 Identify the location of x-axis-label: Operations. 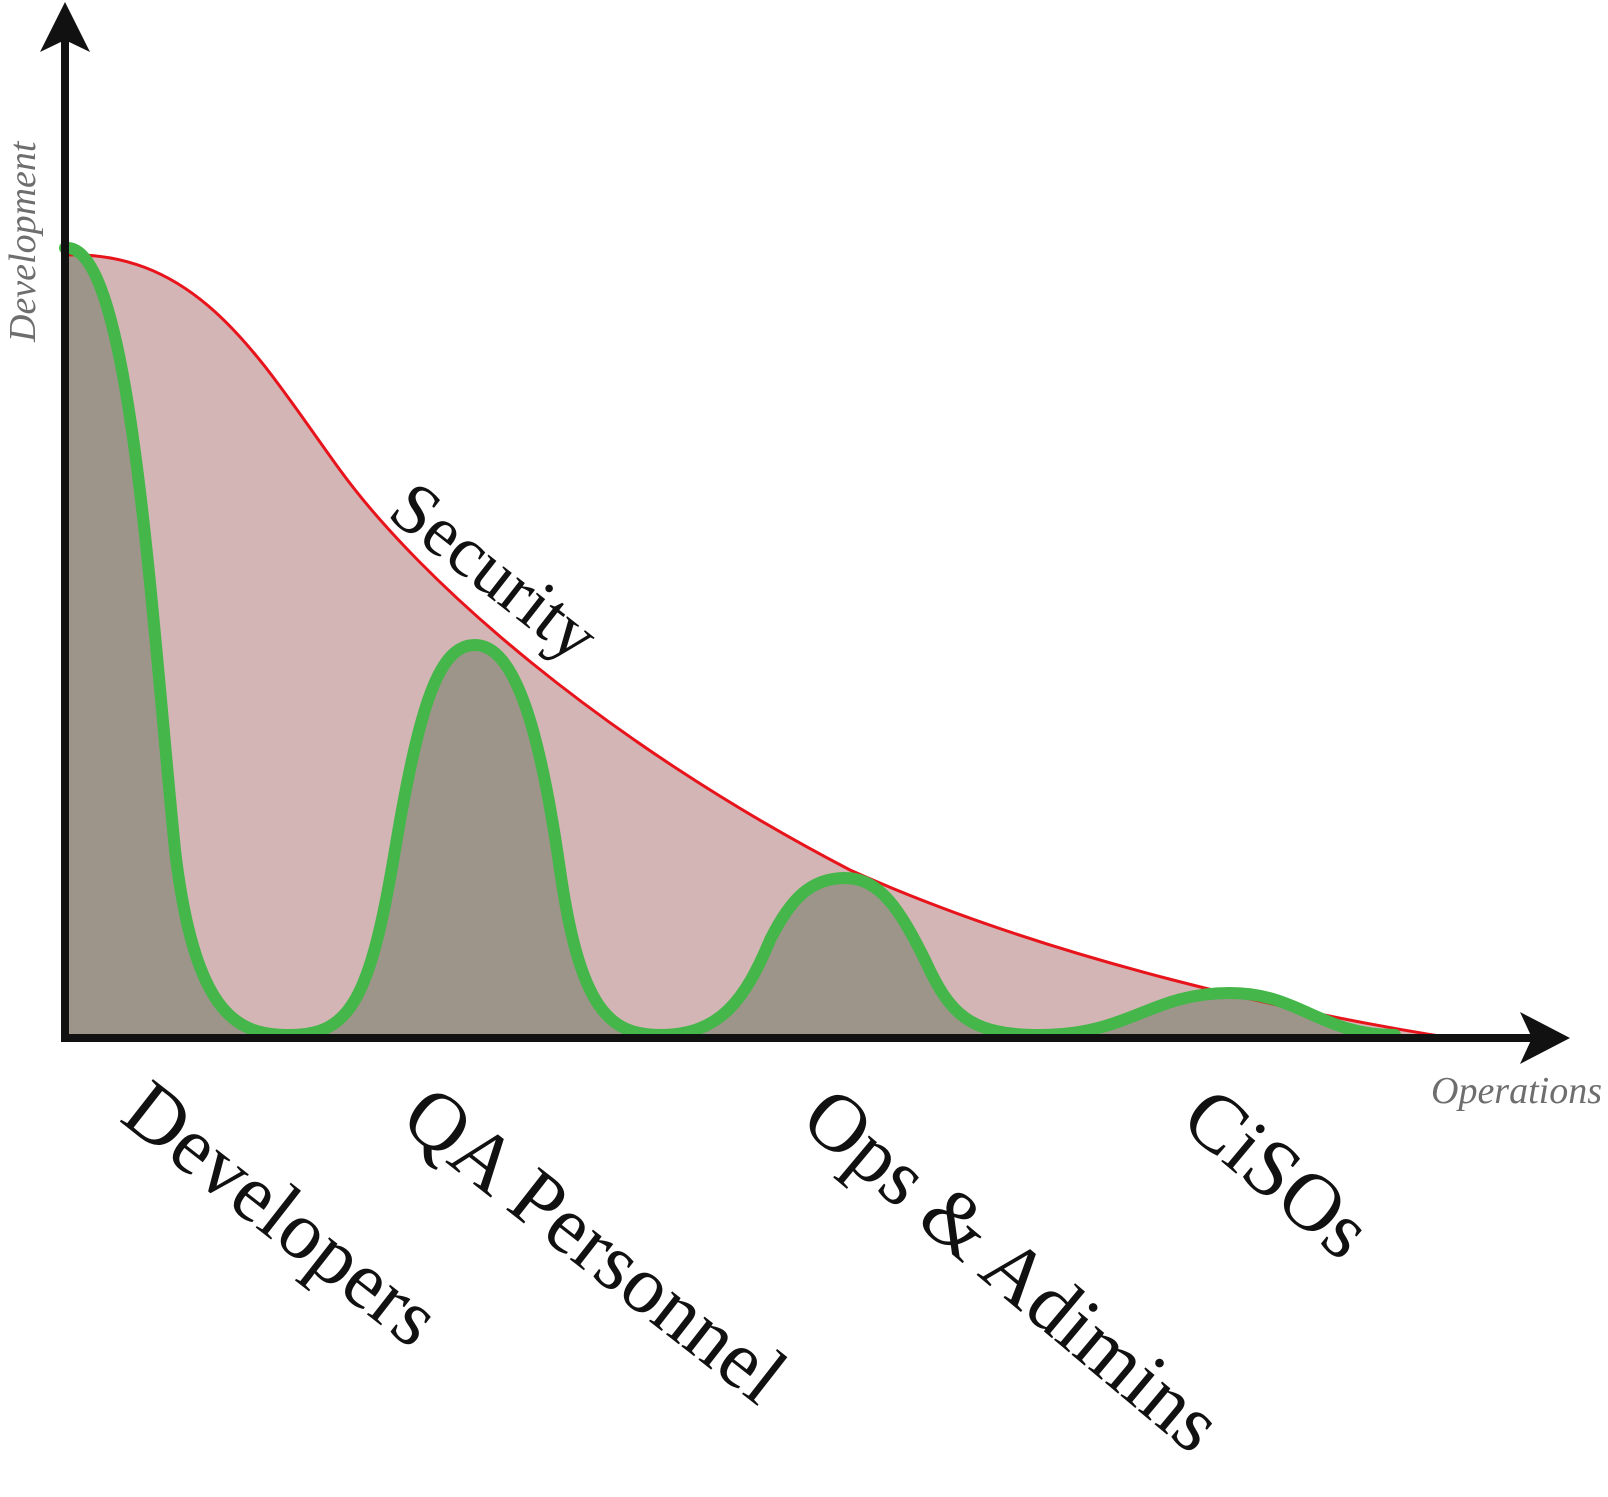
(1516, 1091).